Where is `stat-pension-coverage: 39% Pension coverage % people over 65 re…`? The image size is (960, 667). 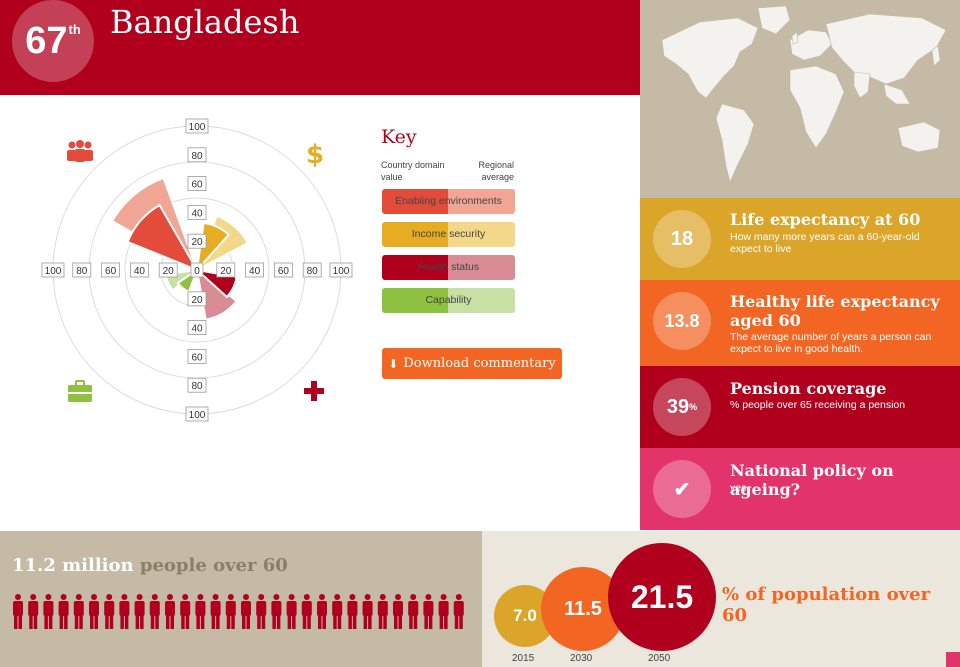 stat-pension-coverage: 39% Pension coverage % people over 65 re… is located at coordinates (800, 407).